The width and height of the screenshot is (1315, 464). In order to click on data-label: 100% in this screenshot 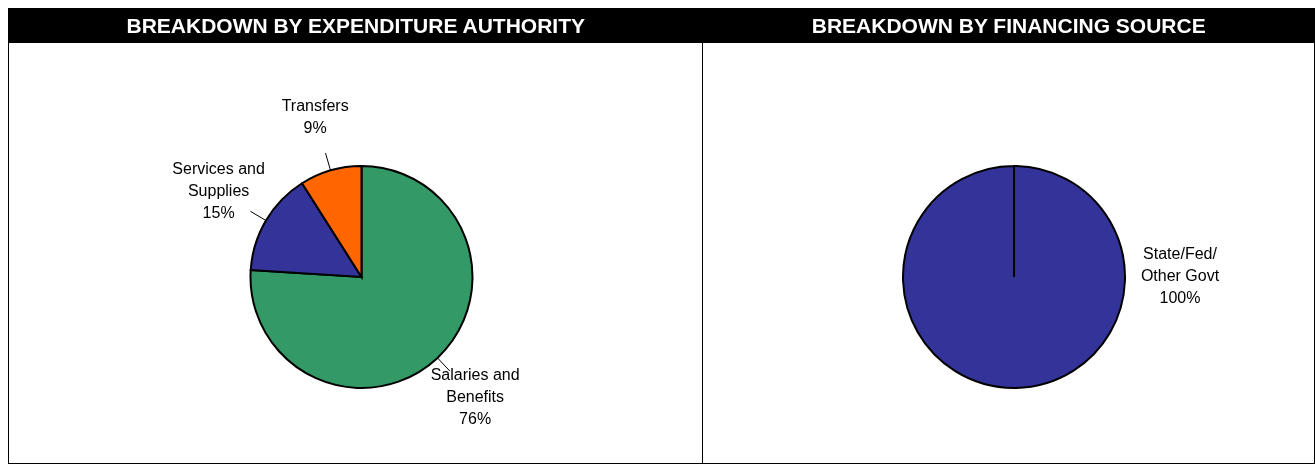, I will do `click(1180, 298)`.